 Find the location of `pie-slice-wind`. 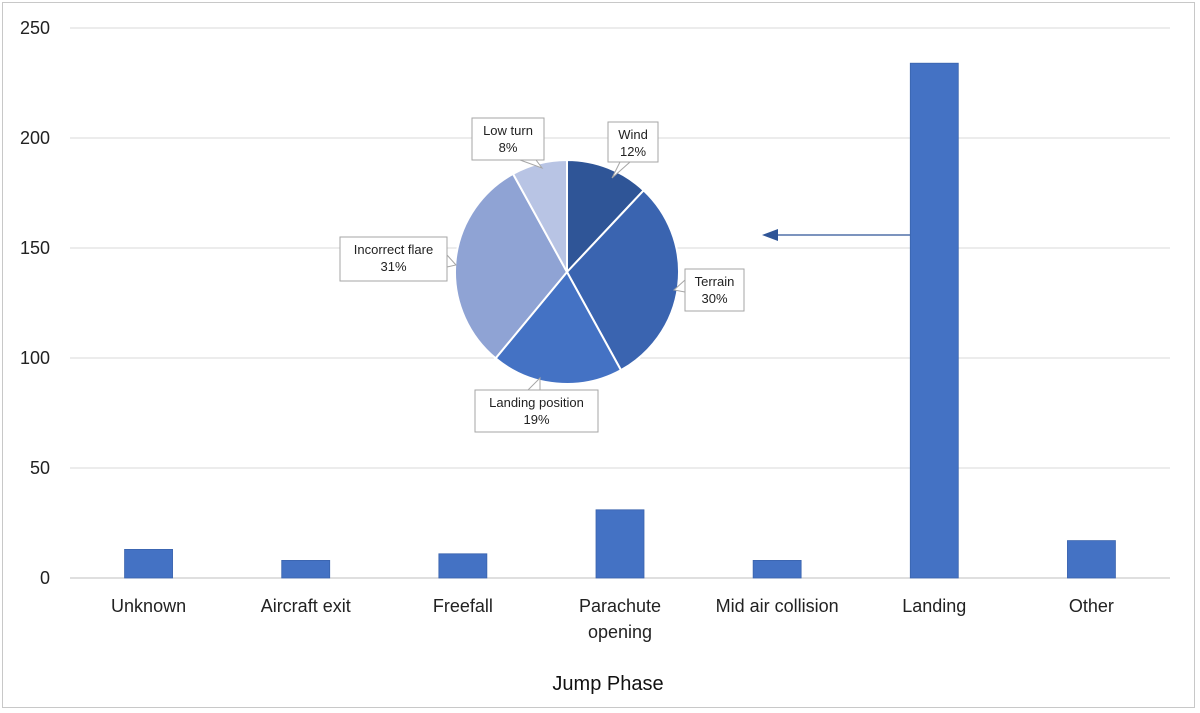

pie-slice-wind is located at coordinates (606, 216).